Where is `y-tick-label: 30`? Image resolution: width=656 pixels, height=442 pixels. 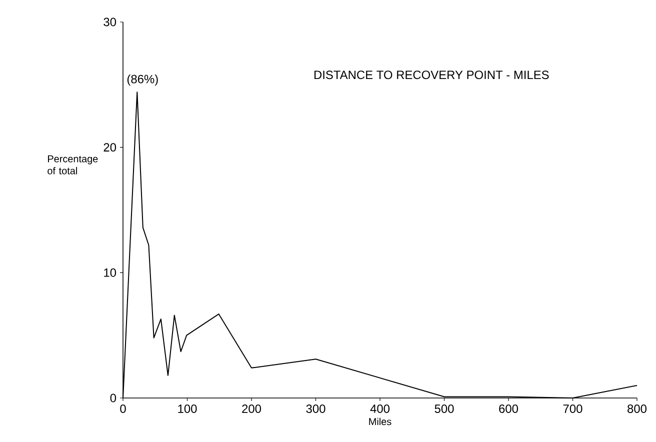
y-tick-label: 30 is located at coordinates (110, 22).